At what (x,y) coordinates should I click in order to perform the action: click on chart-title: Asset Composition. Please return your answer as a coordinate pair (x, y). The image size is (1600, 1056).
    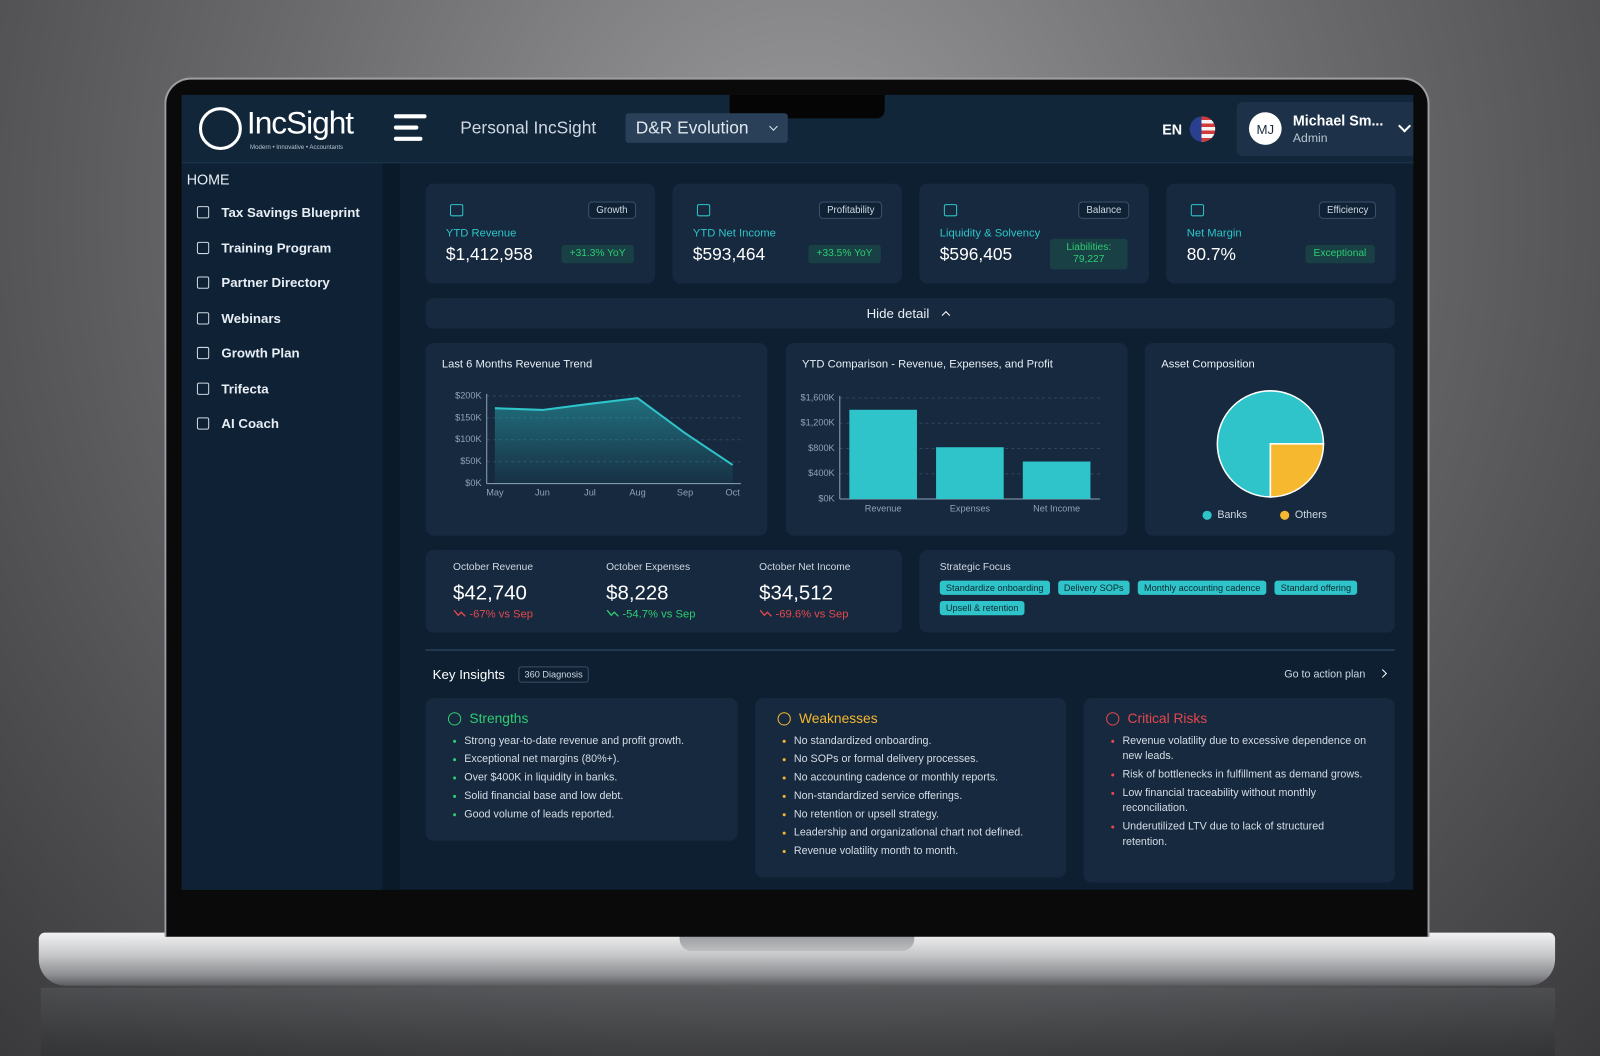
    Looking at the image, I should click on (1208, 364).